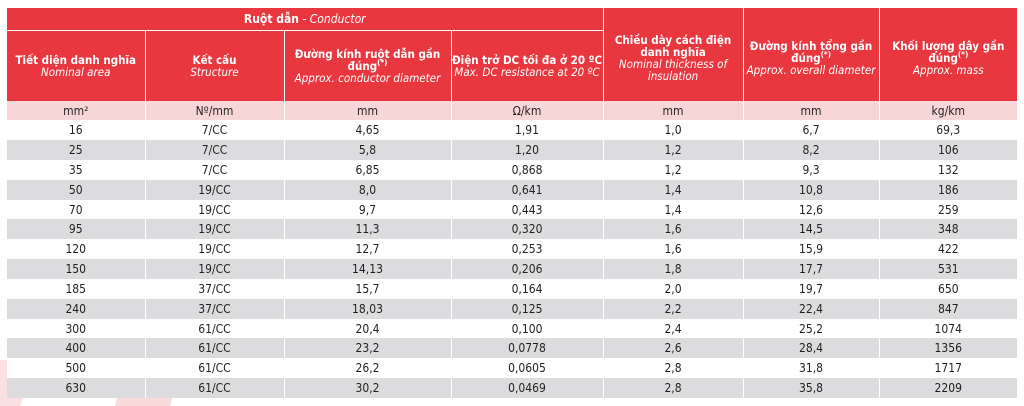  Describe the element at coordinates (673, 150) in the screenshot. I see `table-cell: 1,2` at that location.